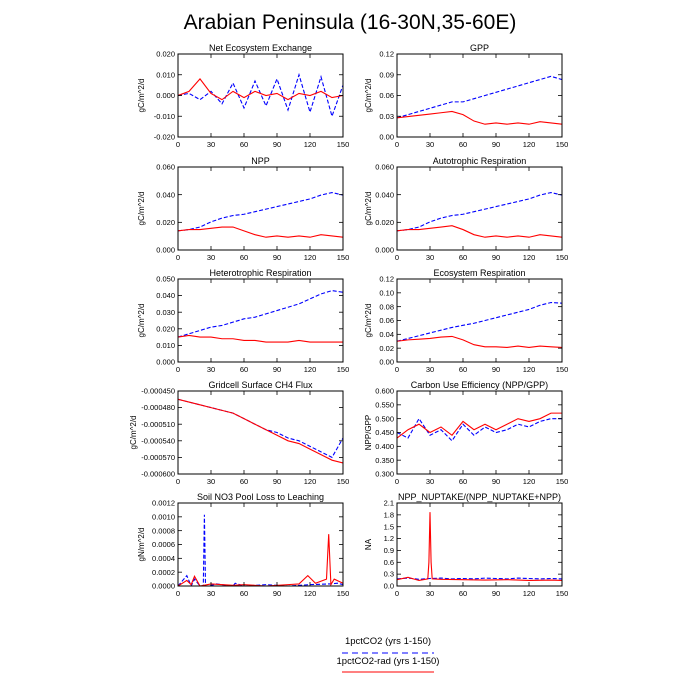  I want to click on panel-4-ytick-label-4: 0.040, so click(165, 295).